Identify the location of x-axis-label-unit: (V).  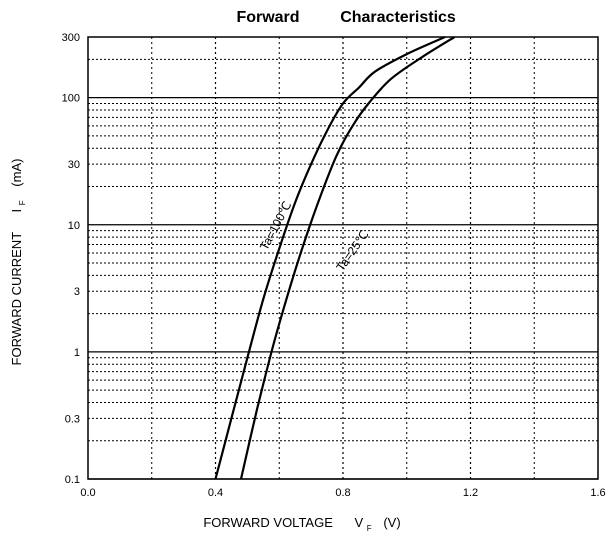
(391, 522).